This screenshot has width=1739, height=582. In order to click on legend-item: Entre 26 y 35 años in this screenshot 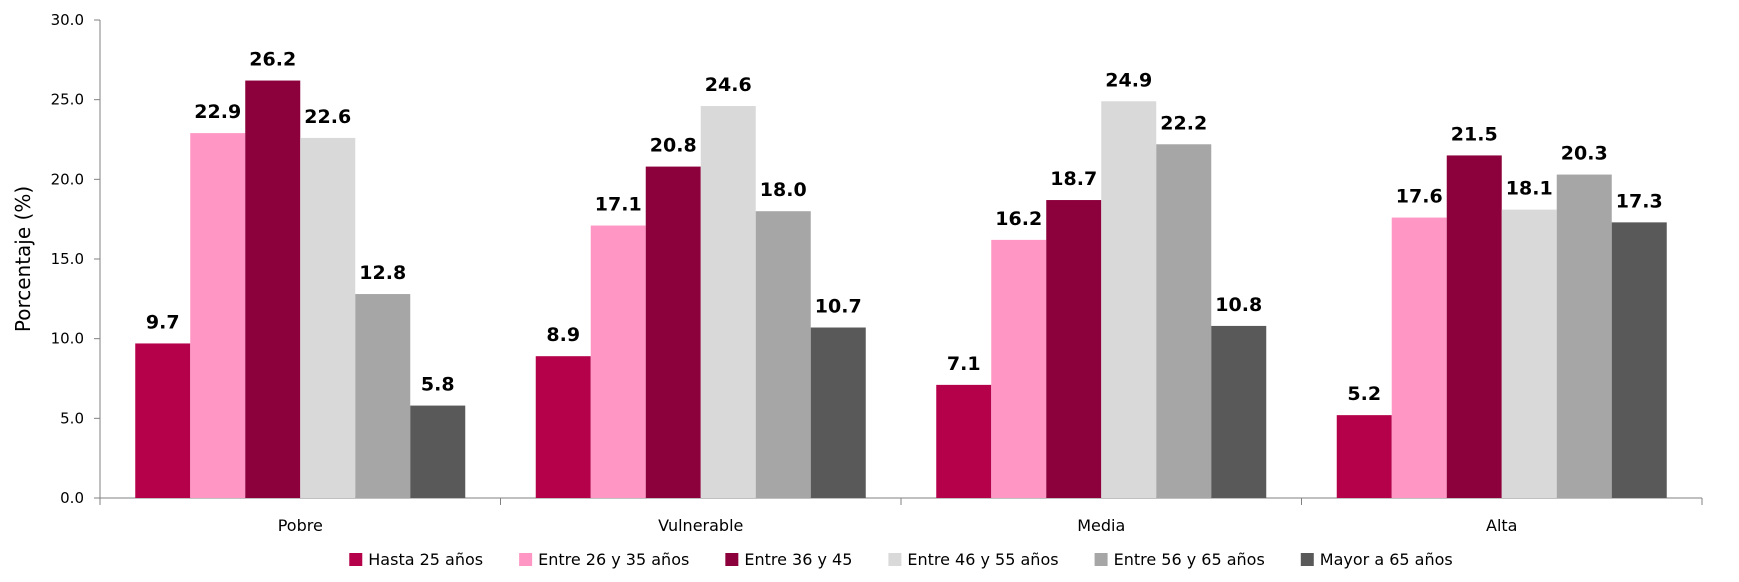, I will do `click(604, 559)`.